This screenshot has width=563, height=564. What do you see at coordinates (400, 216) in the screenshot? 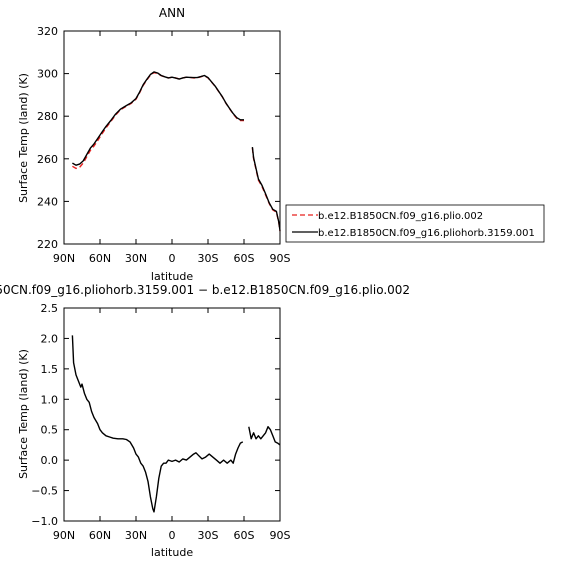
I see `legend-entry-plio: b.e12.B1850CN.f09_g16.plio.002` at bounding box center [400, 216].